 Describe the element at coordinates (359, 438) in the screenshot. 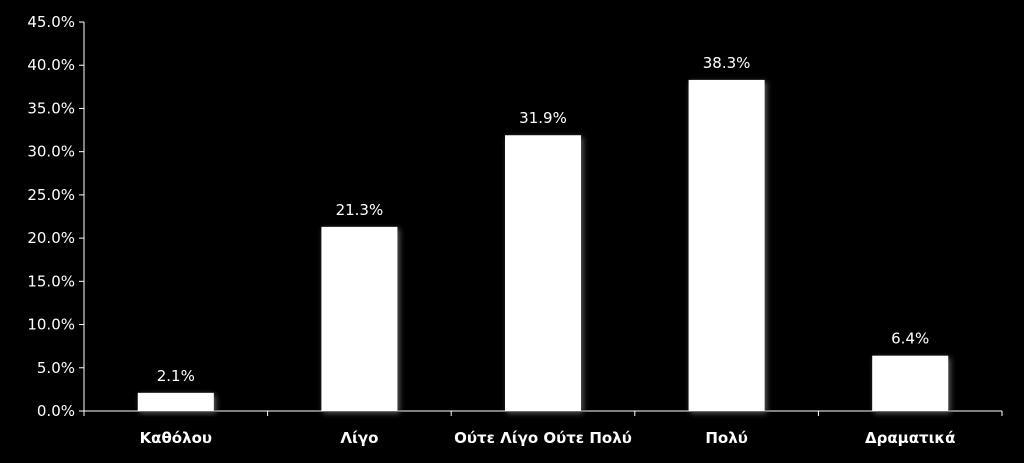

I see `category-label: Λίγο` at that location.